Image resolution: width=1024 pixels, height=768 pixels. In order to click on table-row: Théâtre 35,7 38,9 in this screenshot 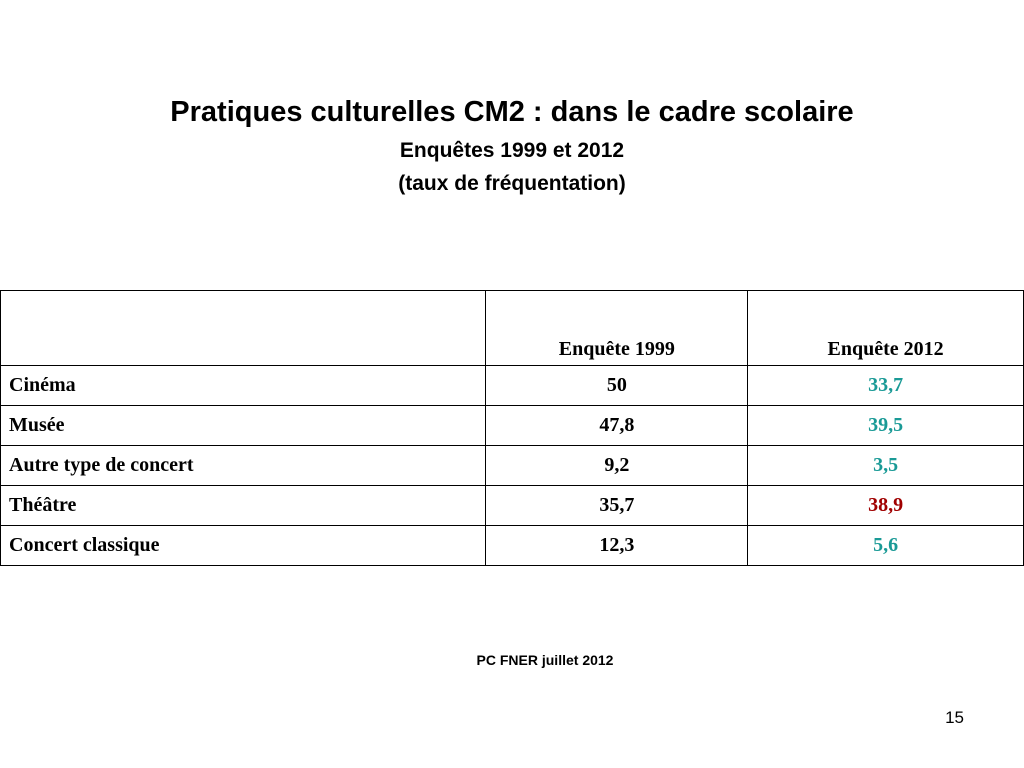, I will do `click(512, 505)`.